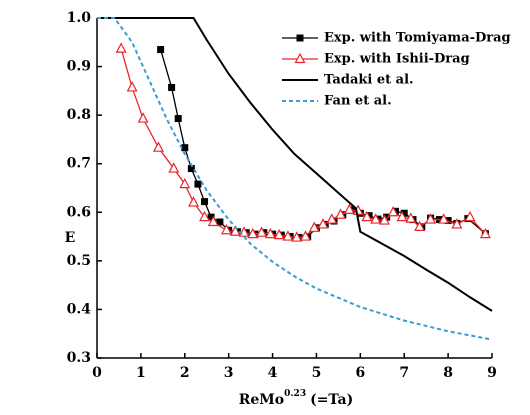  Describe the element at coordinates (360, 373) in the screenshot. I see `x-tick-label: 6` at that location.